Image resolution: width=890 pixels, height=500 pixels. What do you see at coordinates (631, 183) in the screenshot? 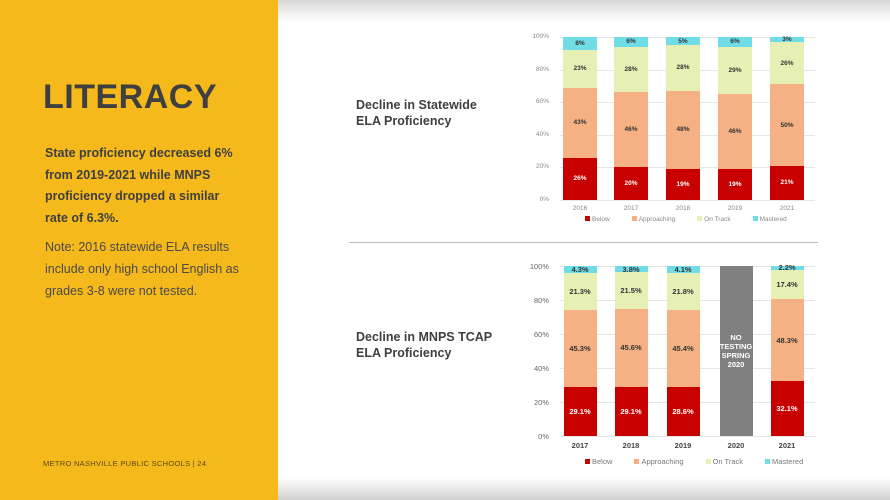
I see `bar-segment-below: 20%` at bounding box center [631, 183].